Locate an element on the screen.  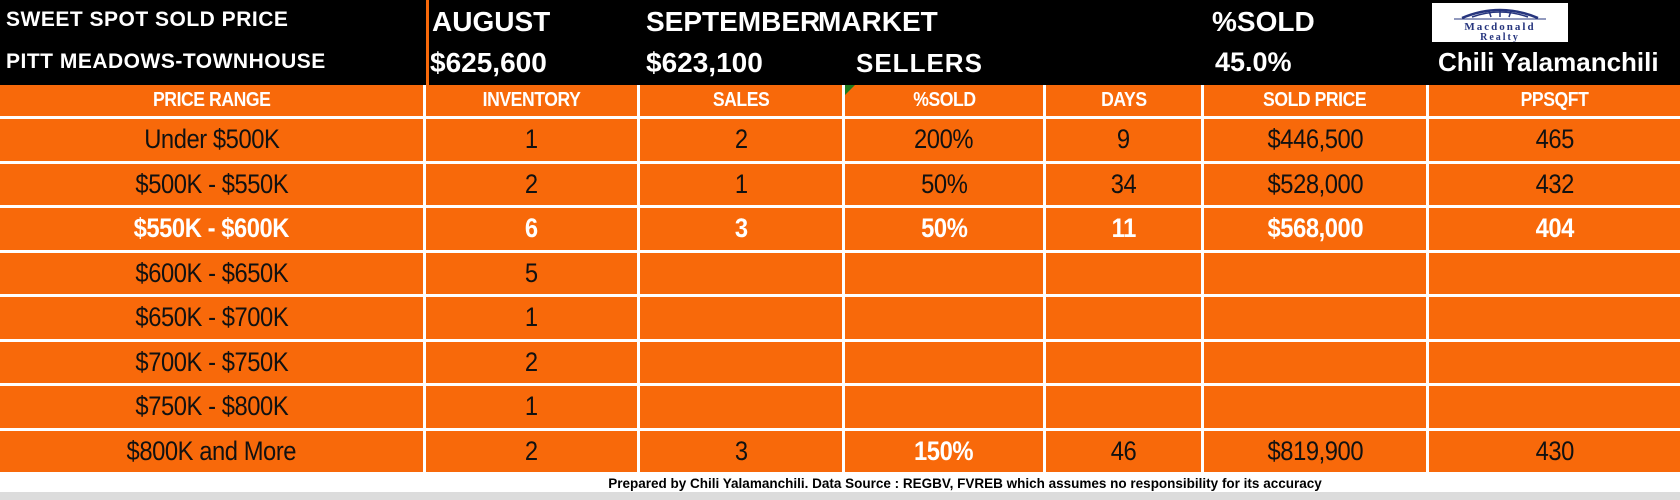
cell-sold-price: $568,000 is located at coordinates (1316, 230).